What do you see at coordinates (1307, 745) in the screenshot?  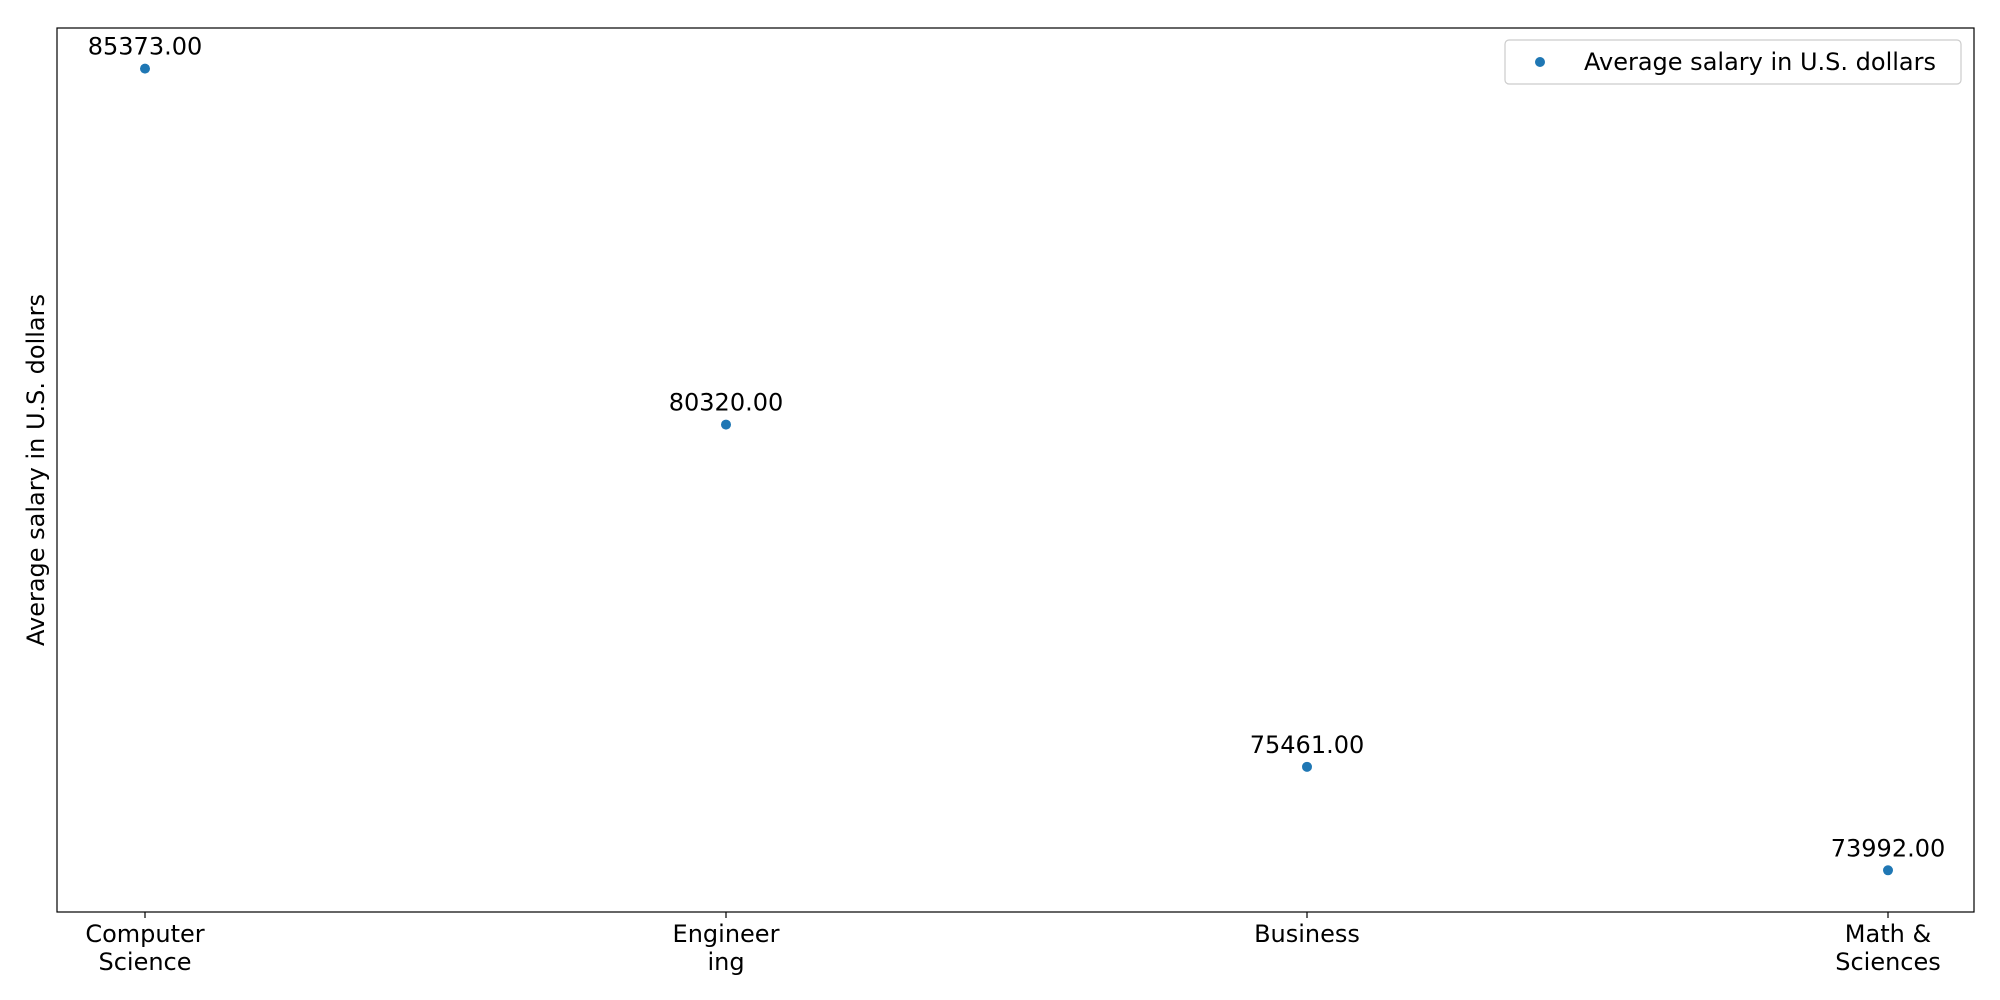 I see `data-label-2: 75461.00` at bounding box center [1307, 745].